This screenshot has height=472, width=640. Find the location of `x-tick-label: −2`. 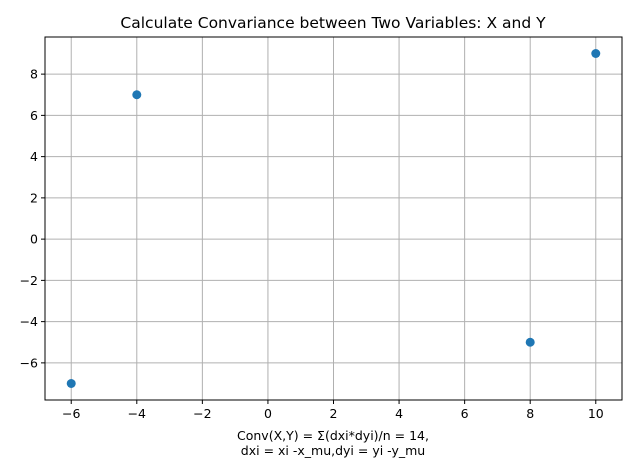

x-tick-label: −2 is located at coordinates (202, 413).